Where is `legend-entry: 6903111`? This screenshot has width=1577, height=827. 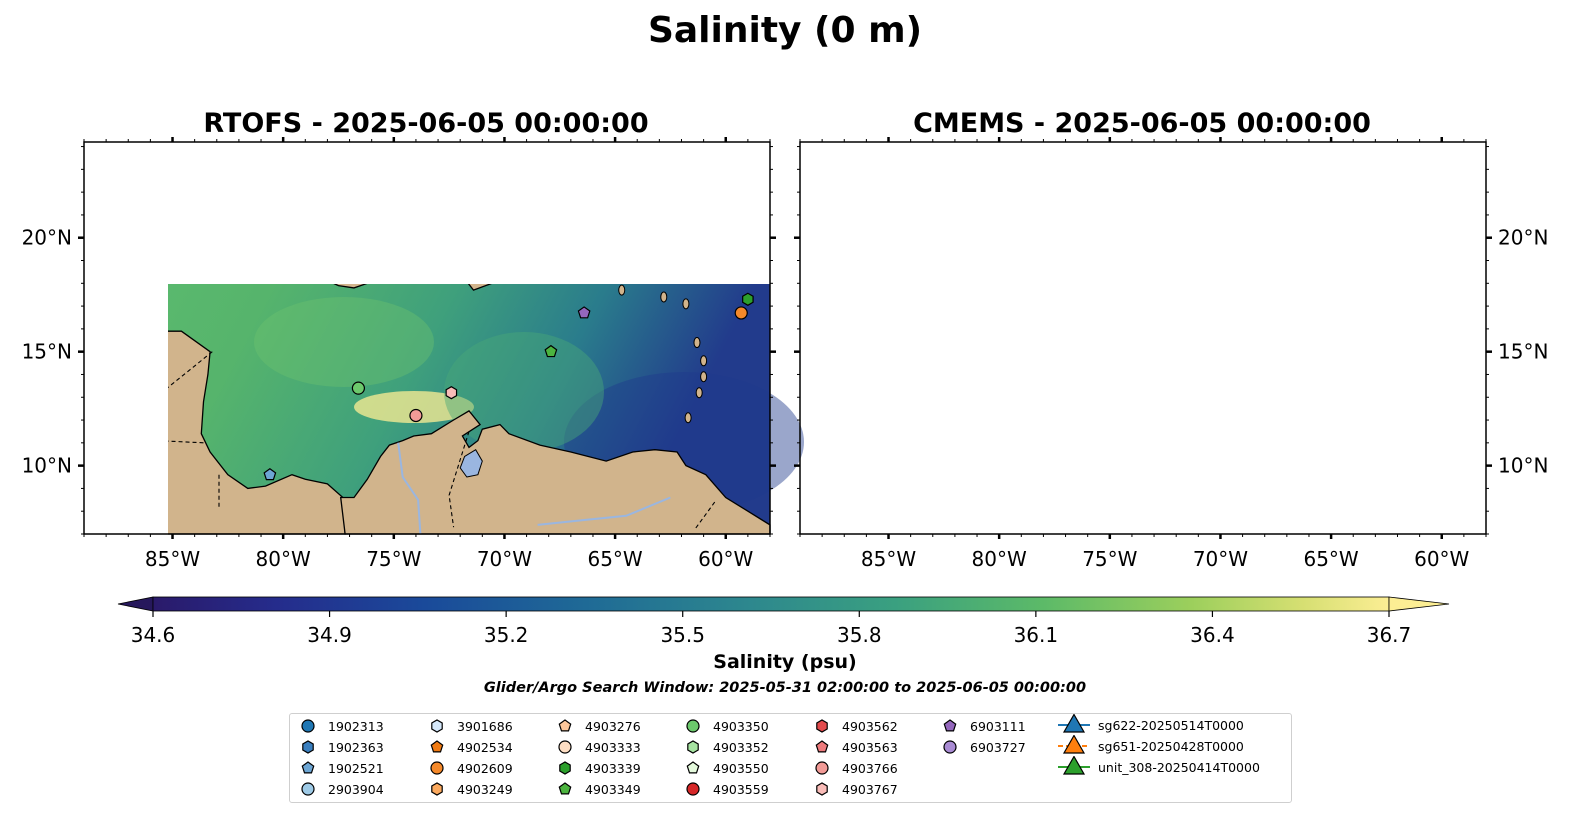 legend-entry: 6903111 is located at coordinates (984, 726).